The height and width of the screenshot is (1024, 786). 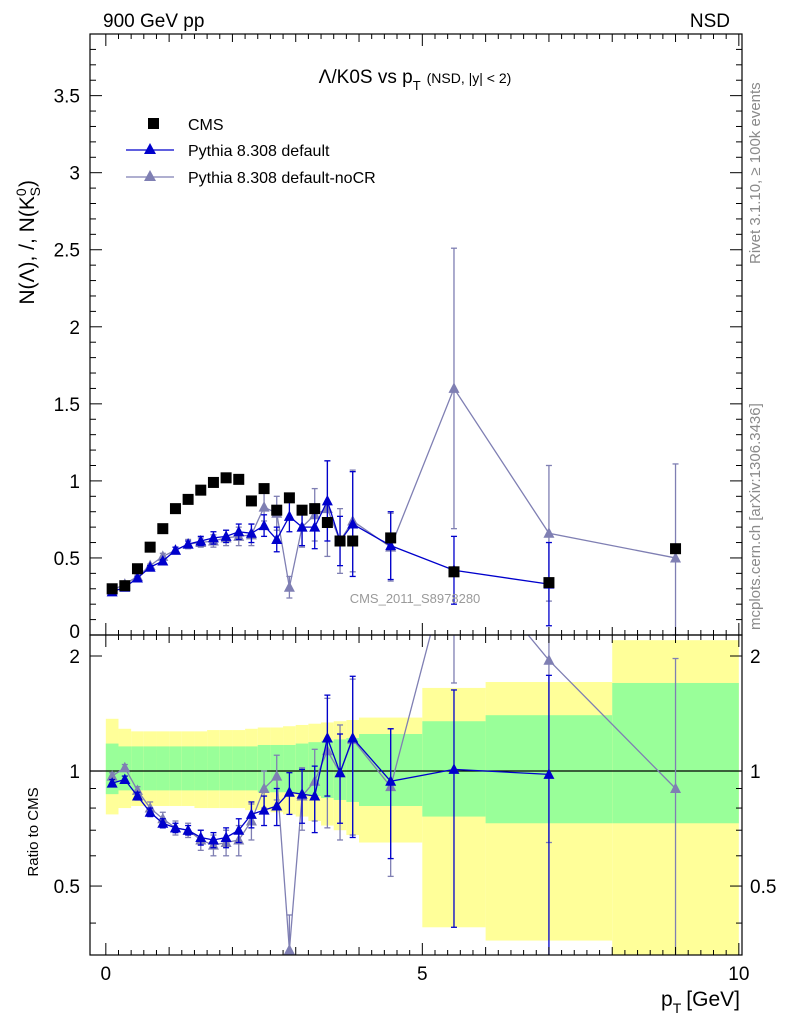 I want to click on legend-default-marker, so click(x=150, y=148).